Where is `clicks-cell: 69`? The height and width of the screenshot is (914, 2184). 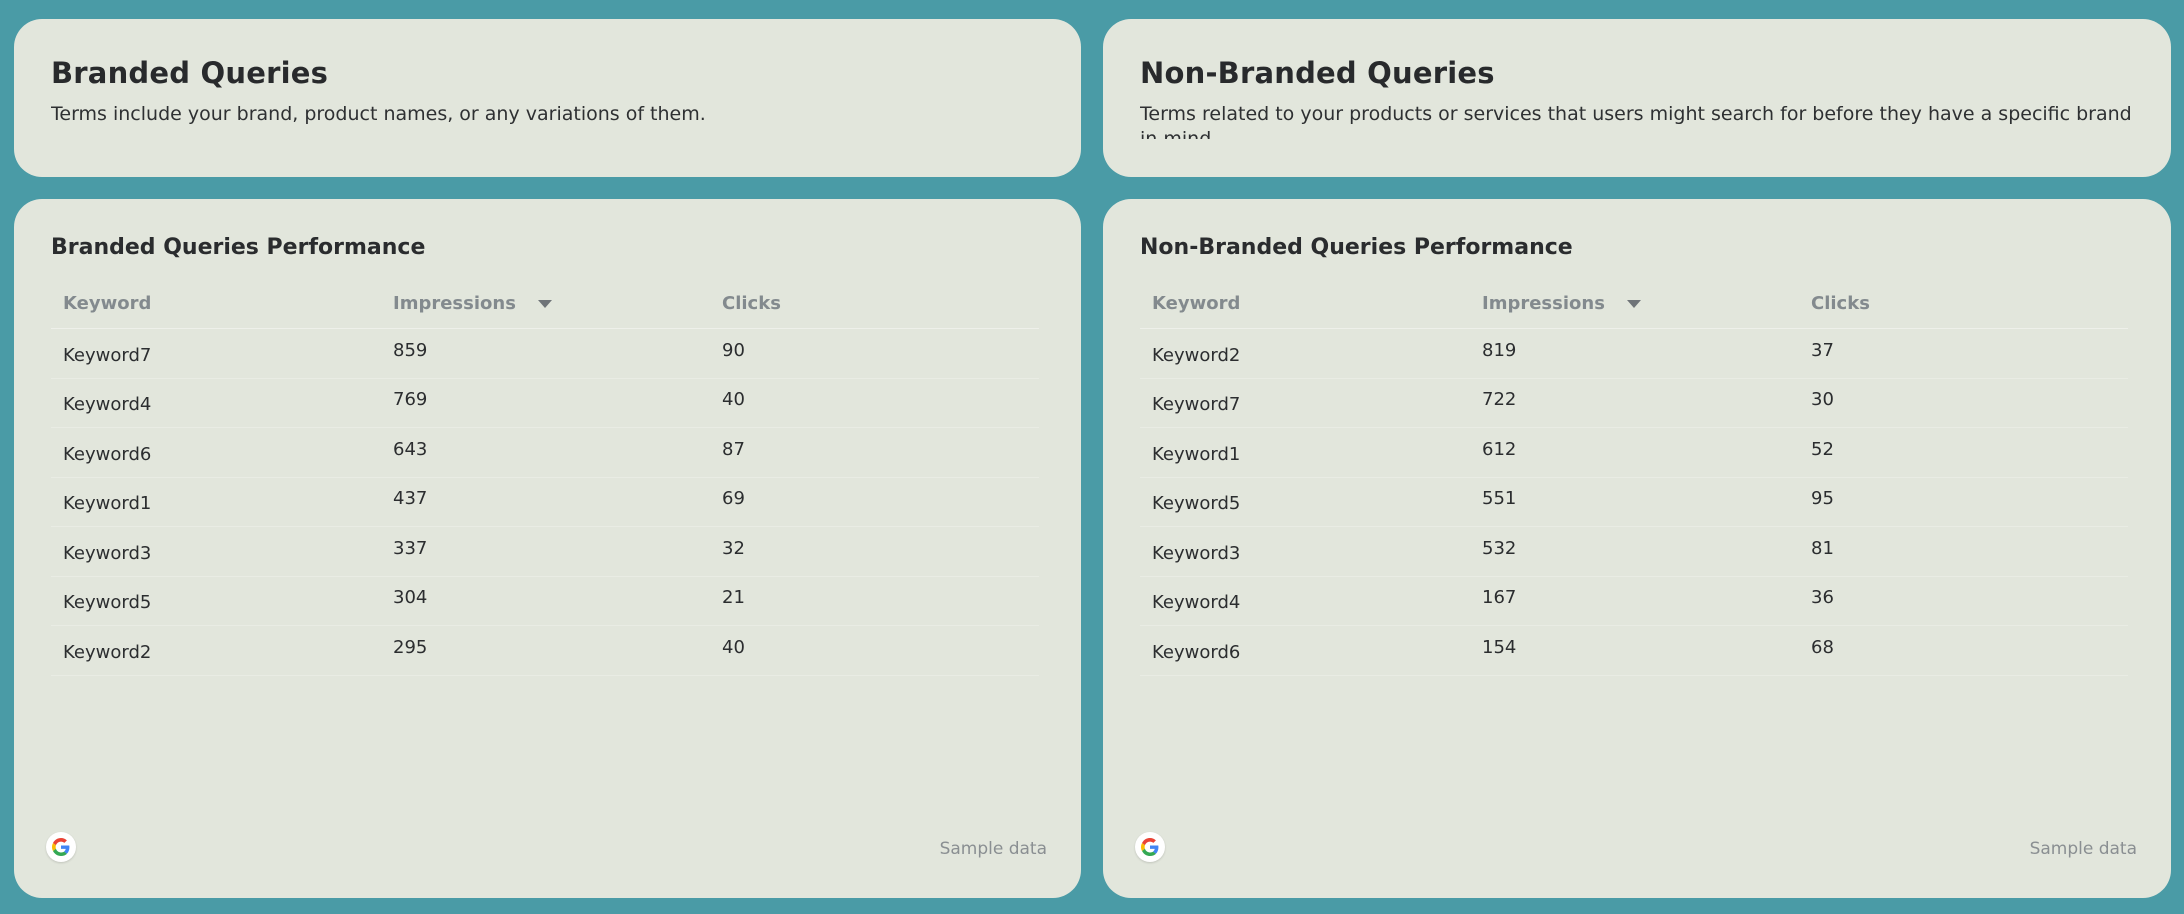
clicks-cell: 69 is located at coordinates (733, 499).